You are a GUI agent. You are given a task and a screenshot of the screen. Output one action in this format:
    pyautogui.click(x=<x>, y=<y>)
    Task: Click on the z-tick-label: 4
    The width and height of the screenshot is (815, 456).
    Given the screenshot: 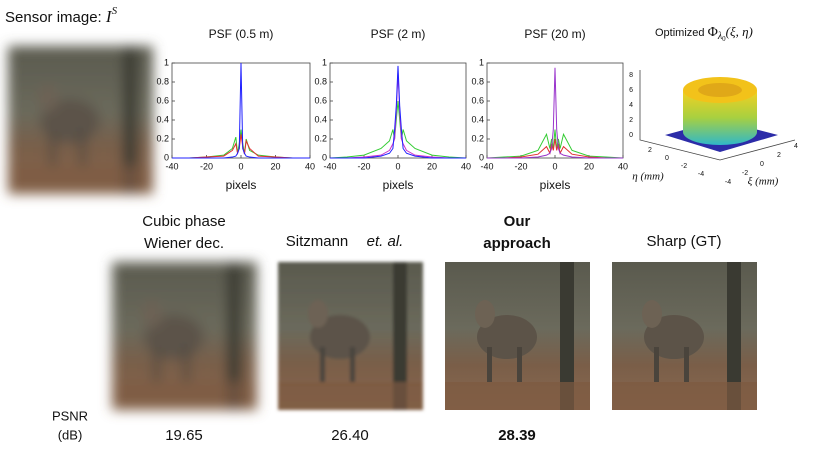 What is the action you would take?
    pyautogui.click(x=631, y=105)
    